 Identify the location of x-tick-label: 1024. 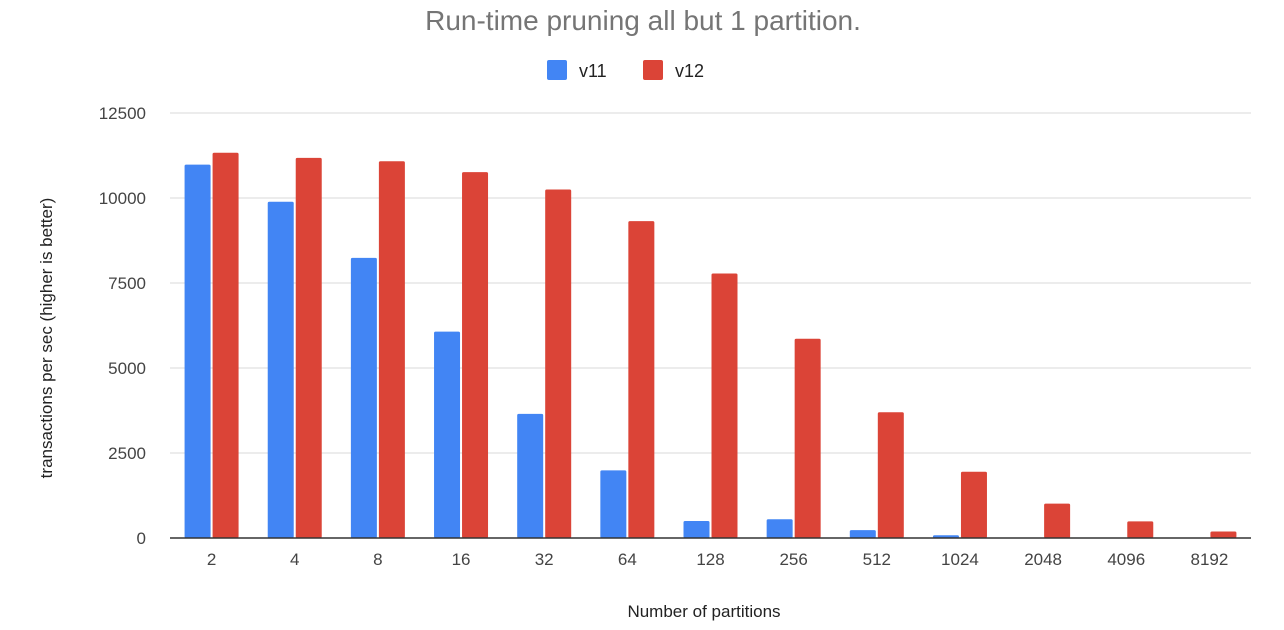
(960, 559).